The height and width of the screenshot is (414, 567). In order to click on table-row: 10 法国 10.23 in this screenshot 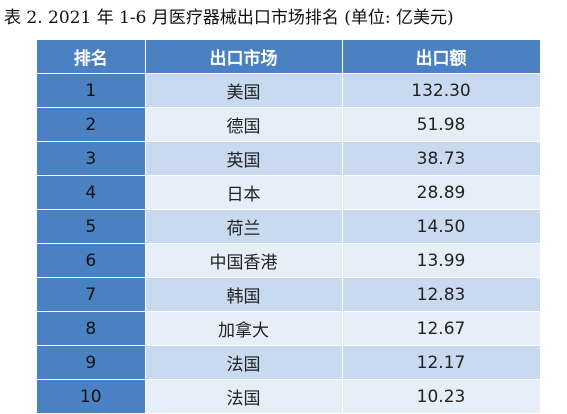, I will do `click(289, 396)`.